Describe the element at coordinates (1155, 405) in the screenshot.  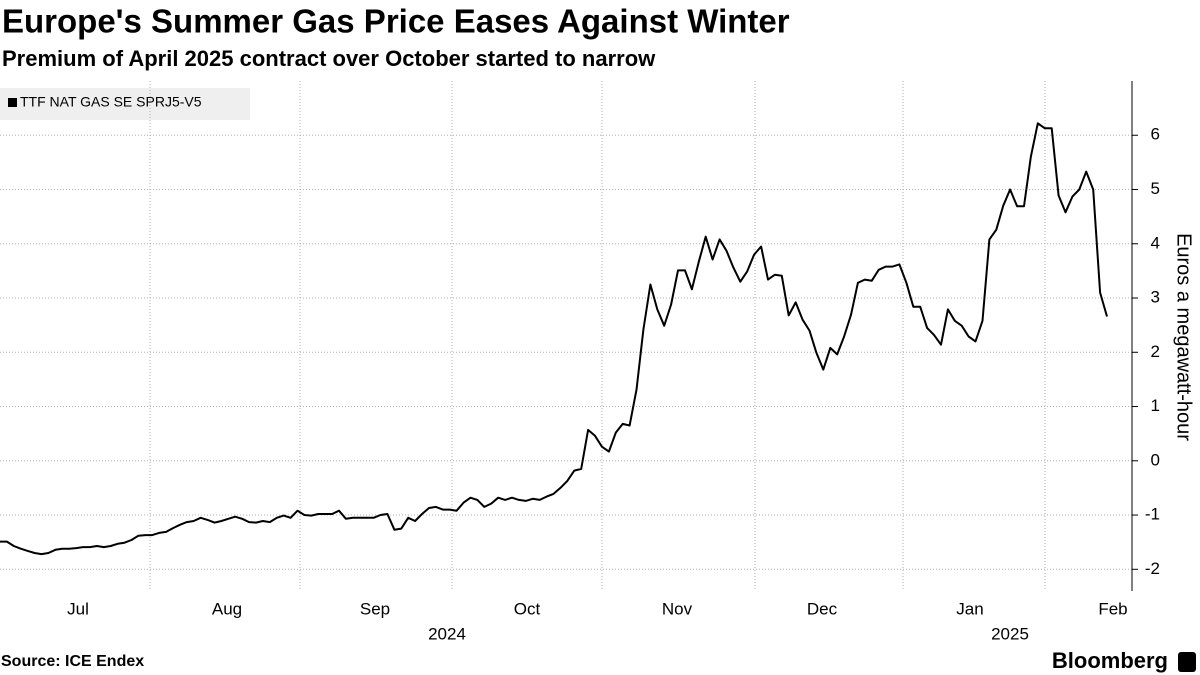
I see `y-tick-label: 1` at that location.